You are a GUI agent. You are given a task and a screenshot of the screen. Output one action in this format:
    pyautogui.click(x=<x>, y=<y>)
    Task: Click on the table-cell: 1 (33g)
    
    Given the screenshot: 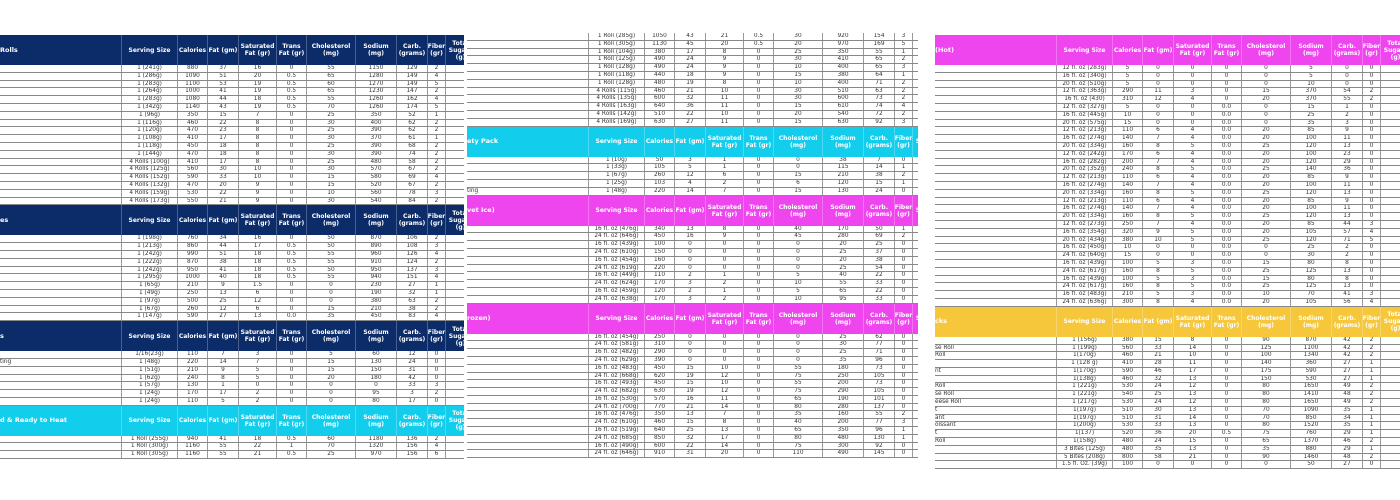 What is the action you would take?
    pyautogui.click(x=617, y=168)
    